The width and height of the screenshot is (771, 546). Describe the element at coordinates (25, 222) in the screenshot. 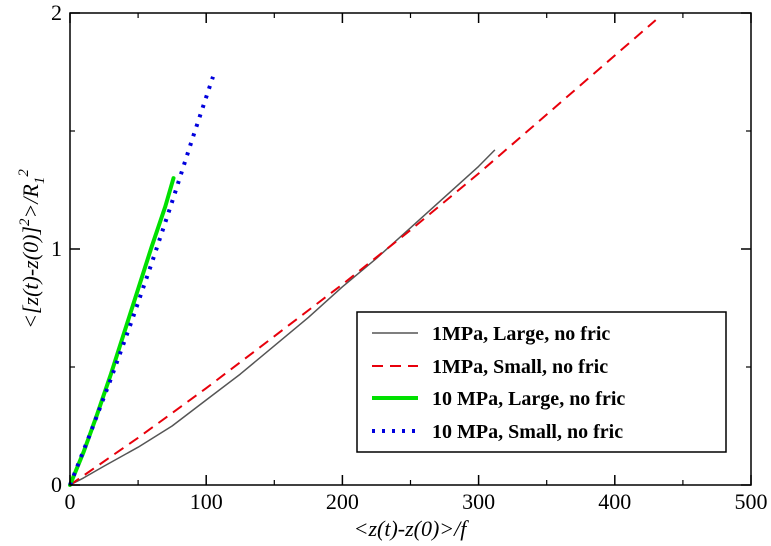

I see `y-axis-label-sup-1: 2` at that location.